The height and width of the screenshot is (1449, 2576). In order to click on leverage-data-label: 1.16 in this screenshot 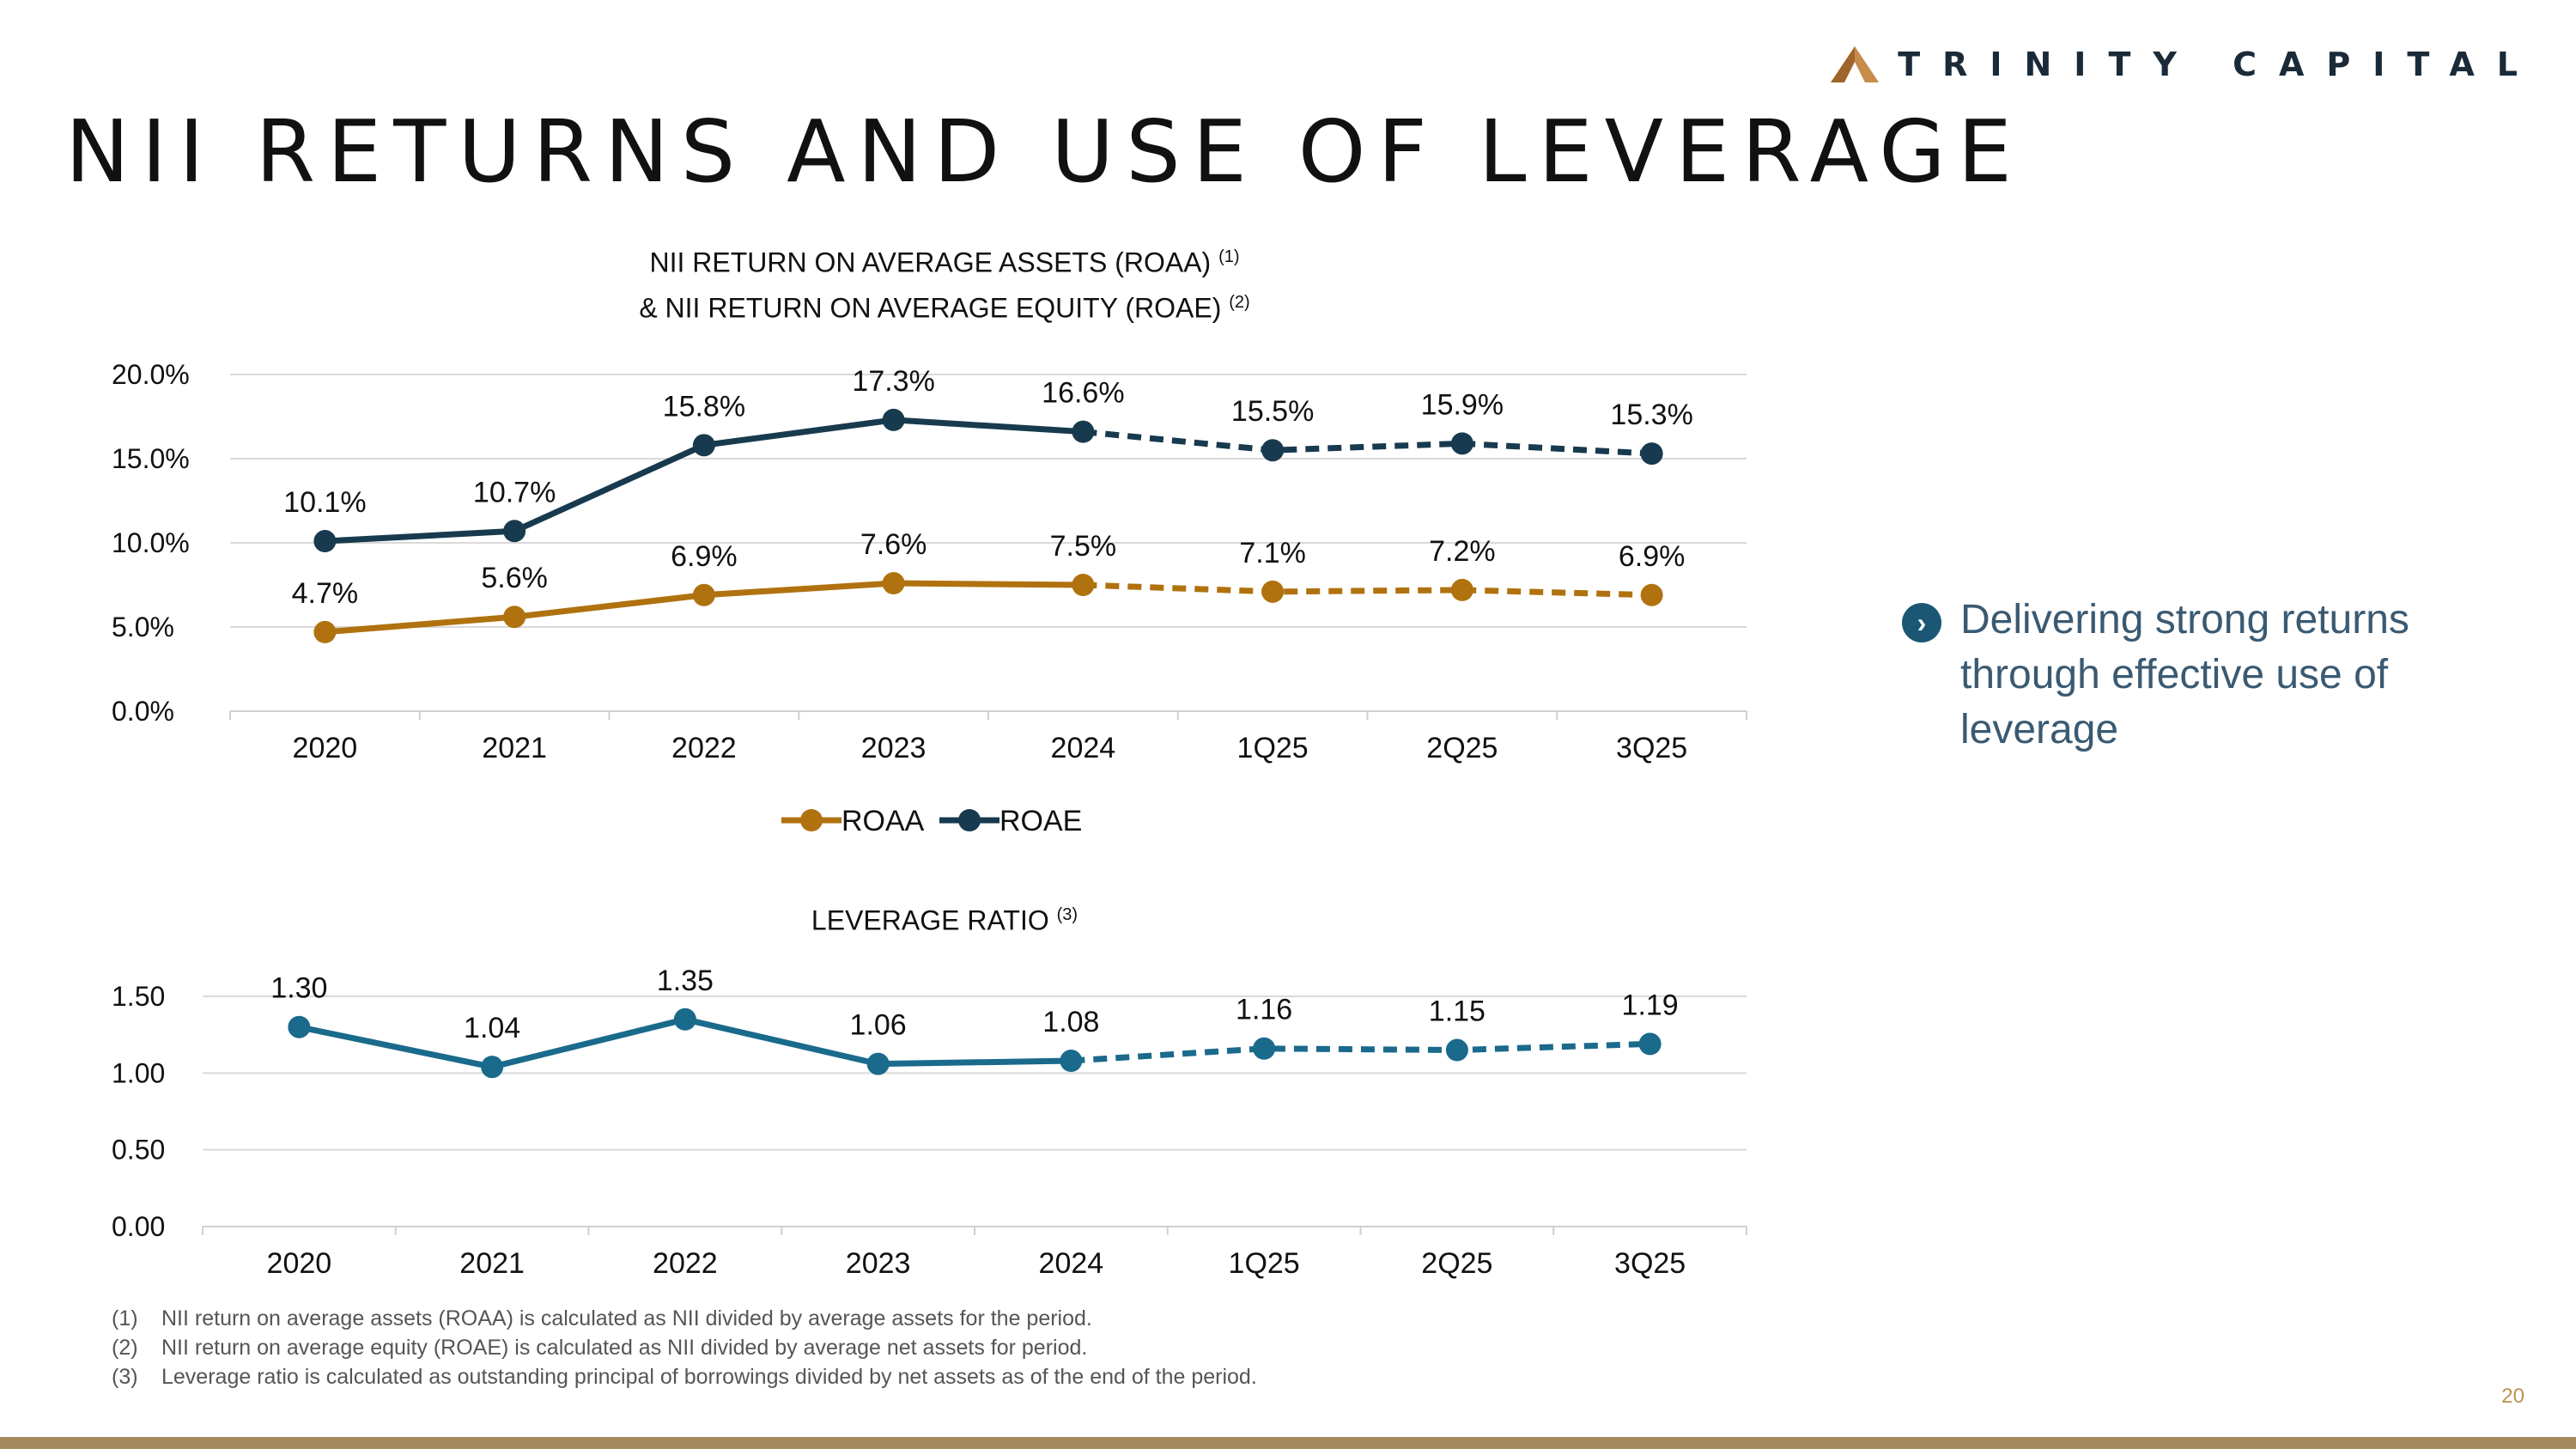, I will do `click(1264, 1010)`.